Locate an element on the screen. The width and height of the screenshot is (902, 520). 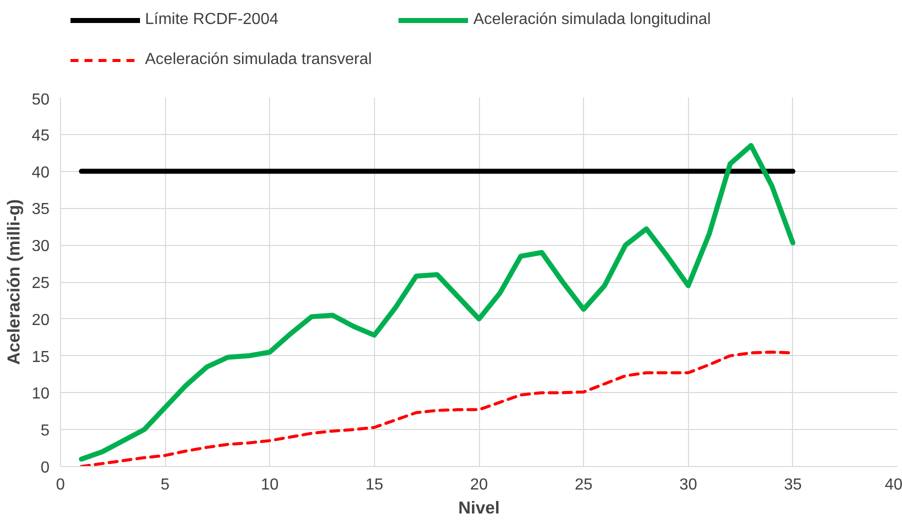
y-tick-label: 10 is located at coordinates (41, 394).